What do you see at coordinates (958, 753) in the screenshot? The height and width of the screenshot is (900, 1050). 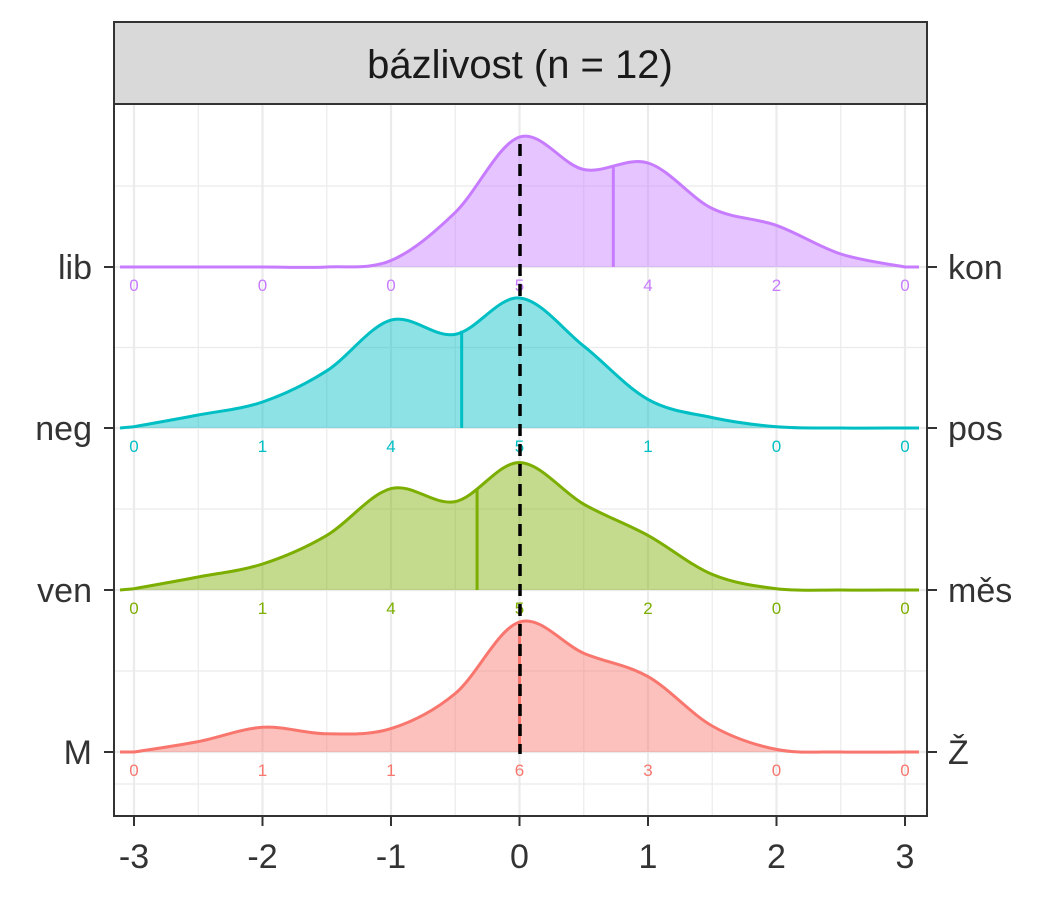 I see `y-label-right: Ž` at bounding box center [958, 753].